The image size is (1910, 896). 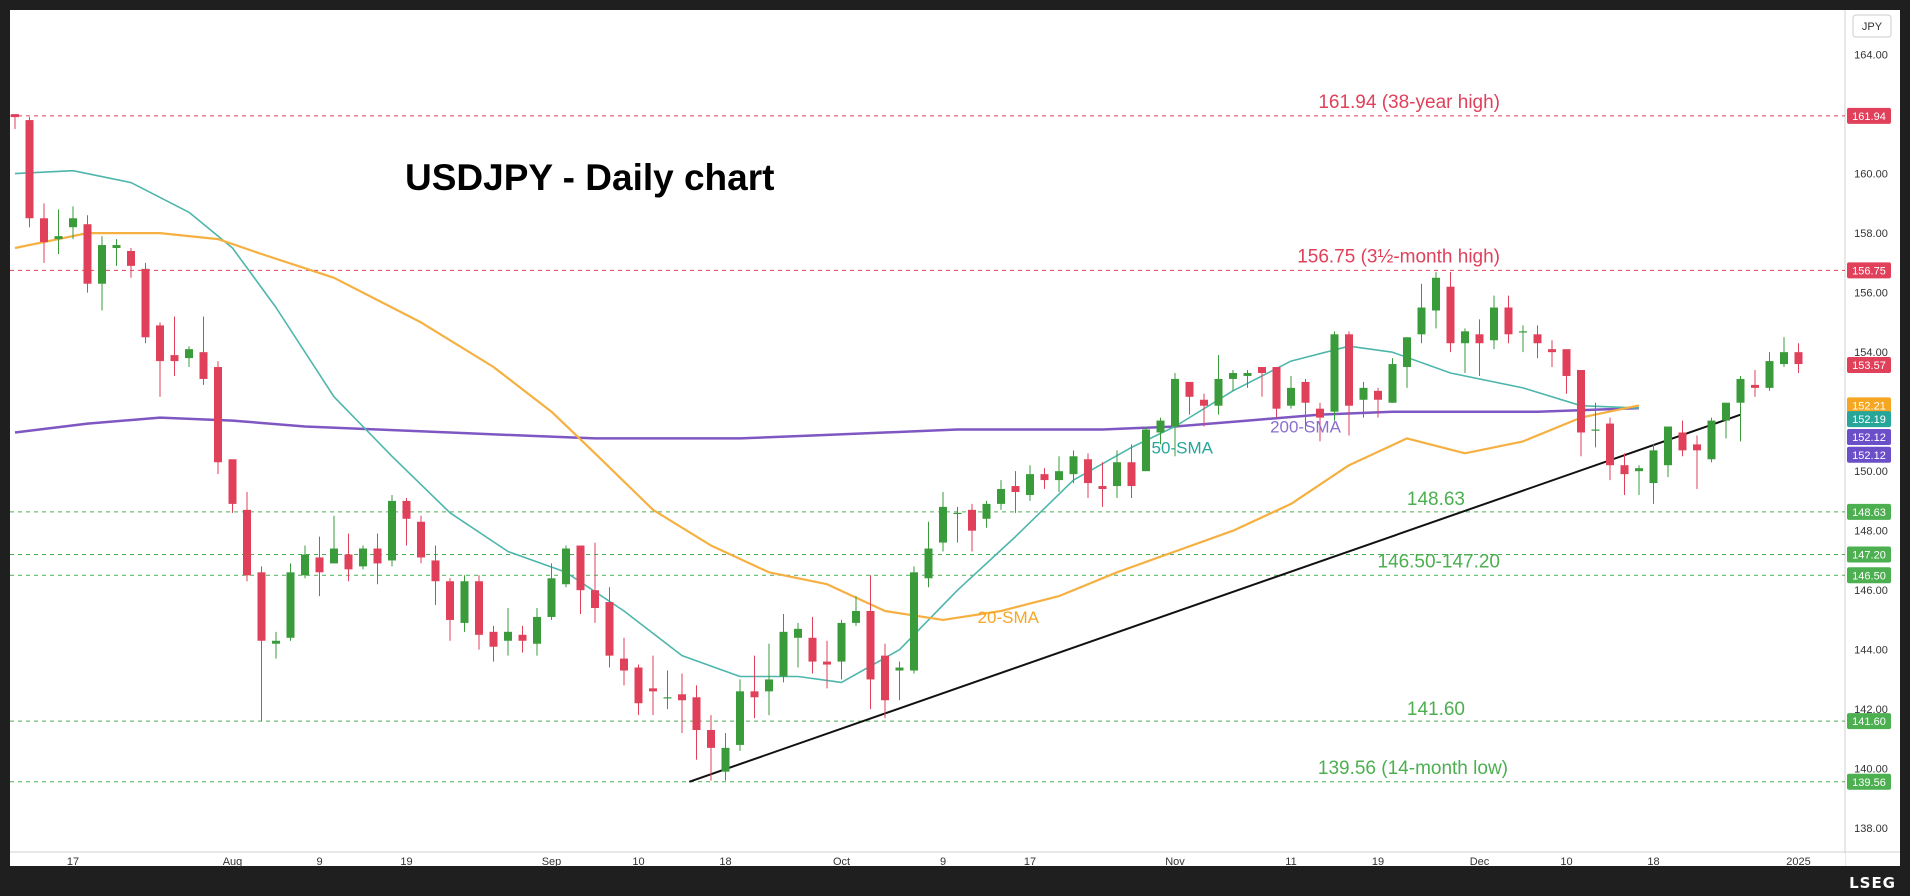 I want to click on price-tag-text: 139.56, so click(x=1869, y=783).